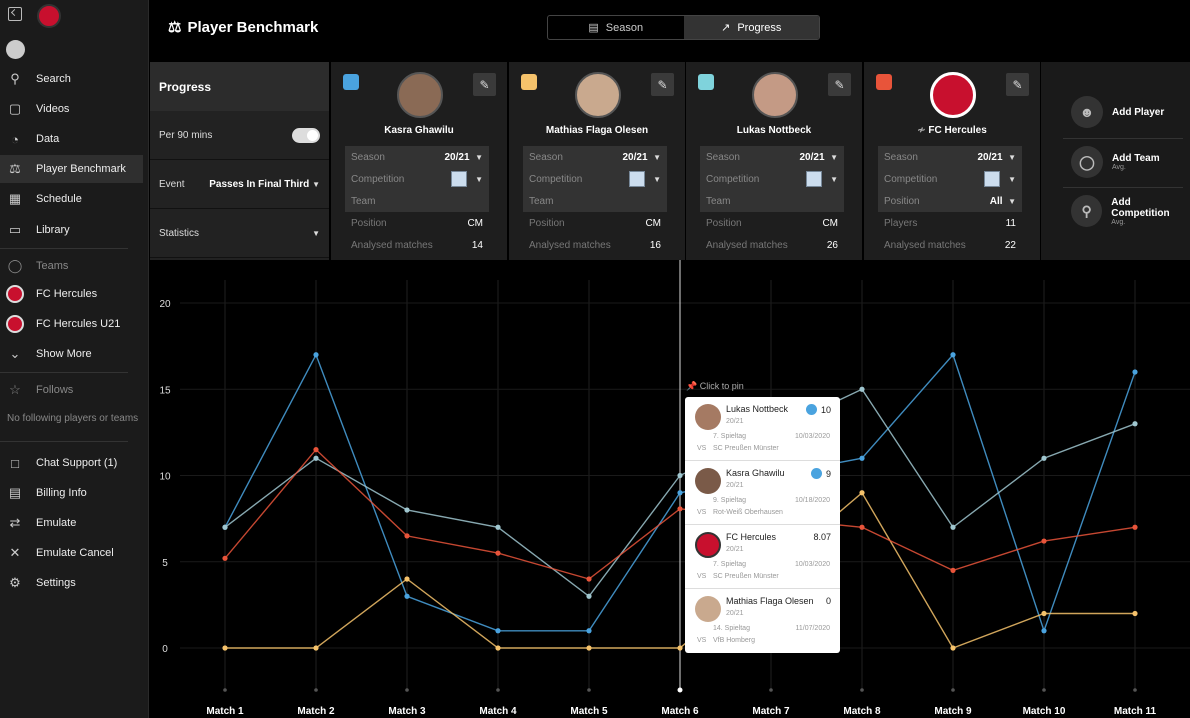 This screenshot has width=1190, height=718. Describe the element at coordinates (306, 135) in the screenshot. I see `per90-toggle` at that location.